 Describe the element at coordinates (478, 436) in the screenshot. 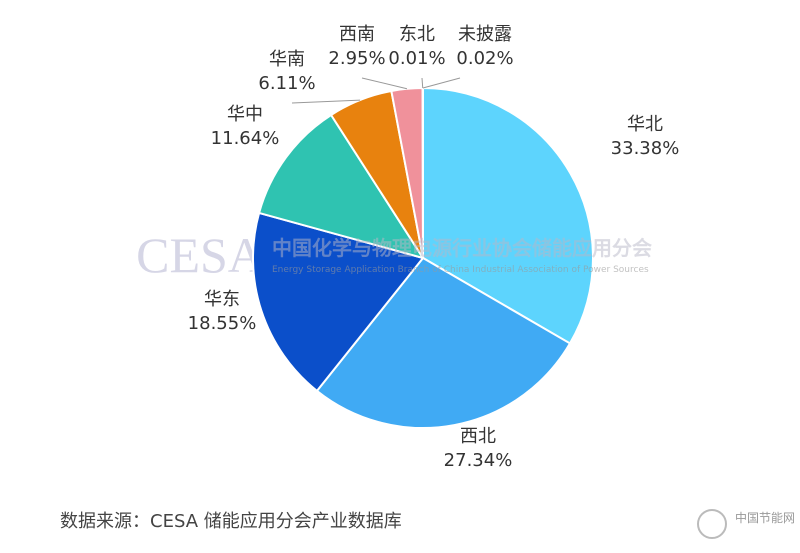

I see `category-label: 西北` at that location.